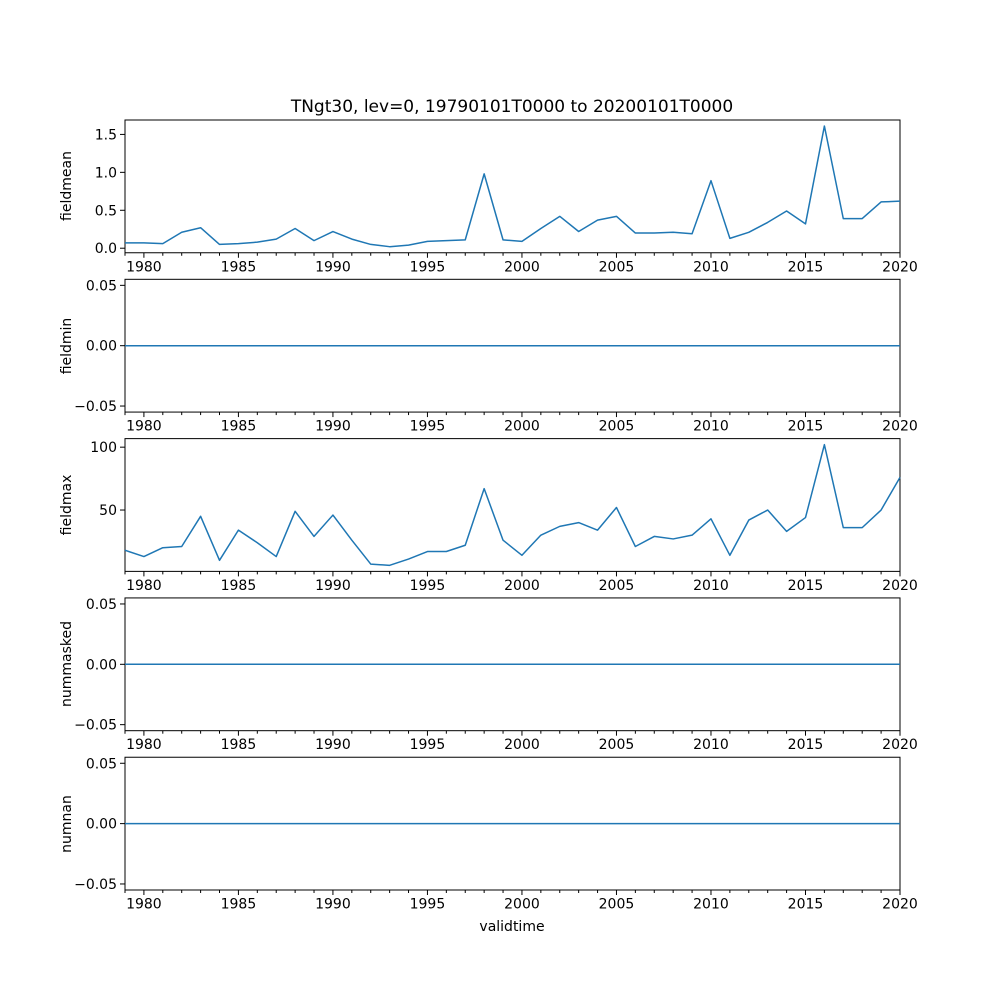 The image size is (1000, 1000). Describe the element at coordinates (67, 346) in the screenshot. I see `ylabel-fieldmin: fieldmin` at that location.